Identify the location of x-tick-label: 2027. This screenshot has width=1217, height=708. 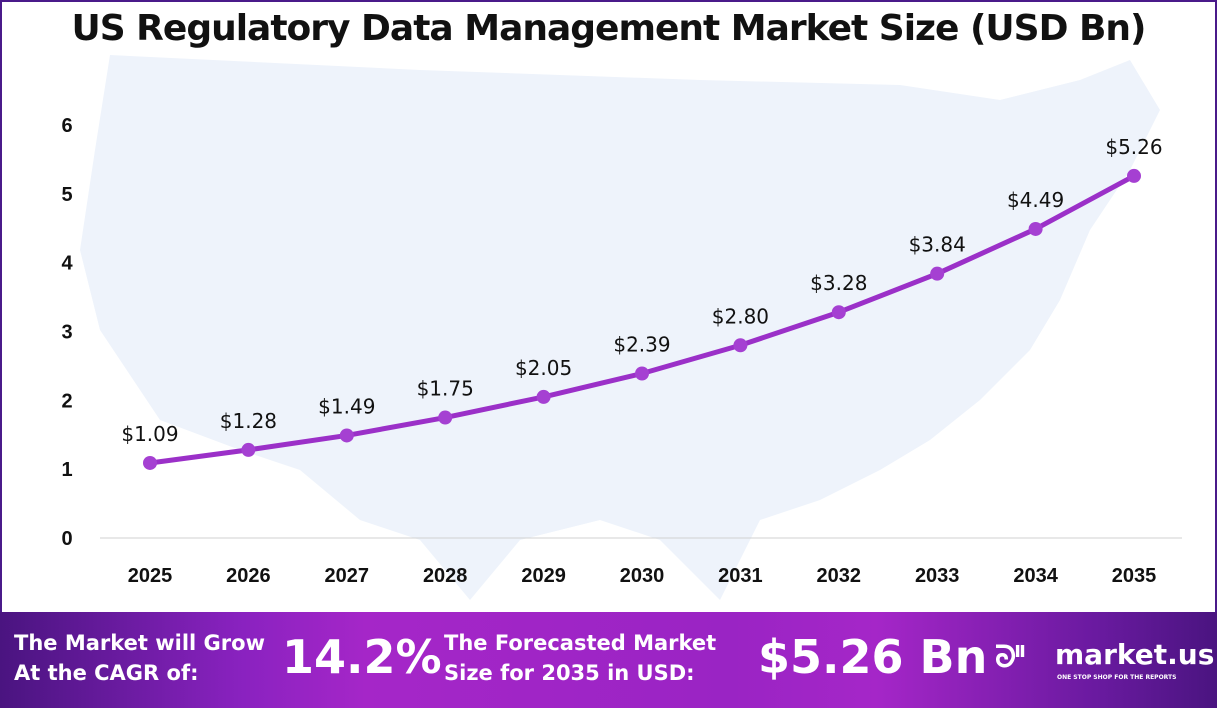
(347, 576).